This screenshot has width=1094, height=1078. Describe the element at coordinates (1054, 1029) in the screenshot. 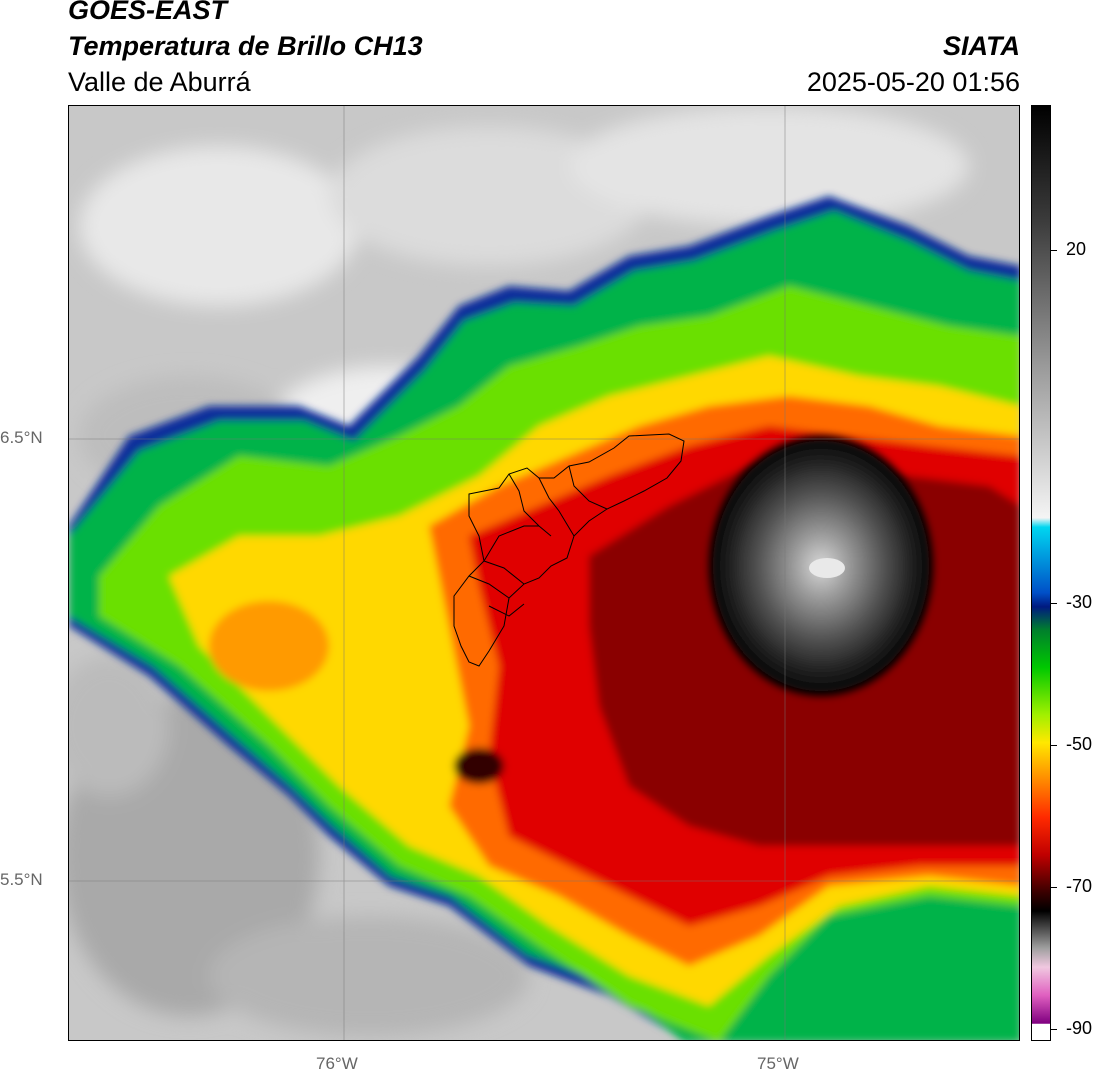

I see `colorbar-tick-minus90` at that location.